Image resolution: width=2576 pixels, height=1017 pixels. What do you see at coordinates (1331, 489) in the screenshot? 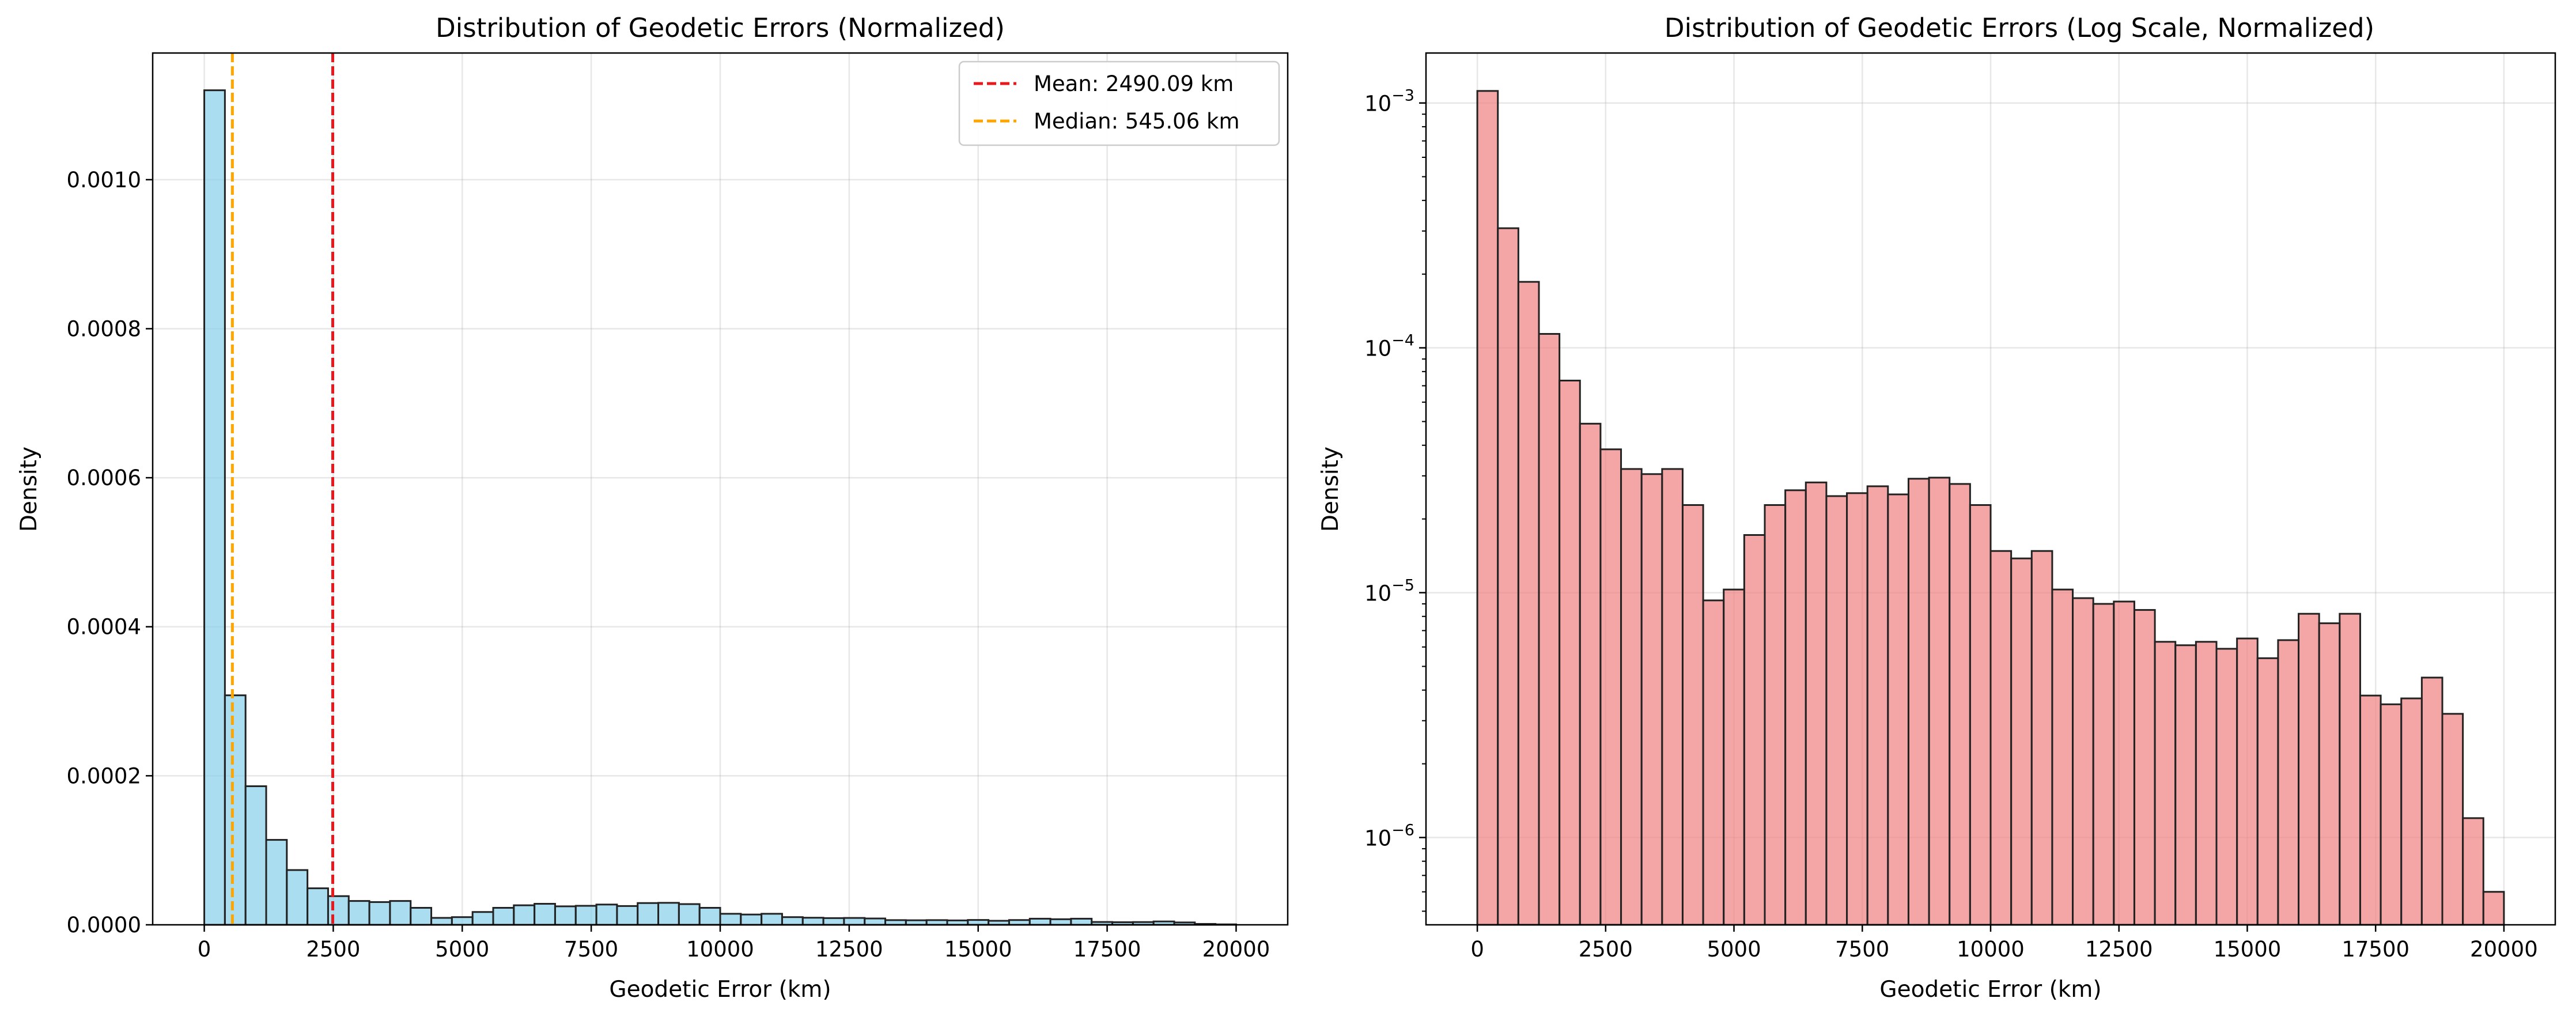
I see `y-axis-label: Density` at bounding box center [1331, 489].